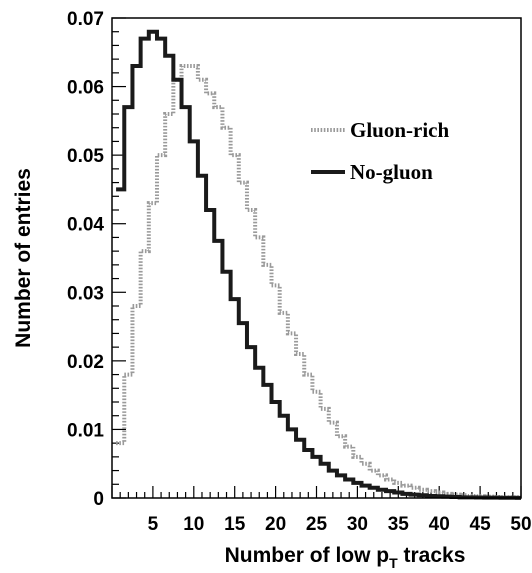 The image size is (532, 573). What do you see at coordinates (481, 524) in the screenshot?
I see `x-tick-label: 45` at bounding box center [481, 524].